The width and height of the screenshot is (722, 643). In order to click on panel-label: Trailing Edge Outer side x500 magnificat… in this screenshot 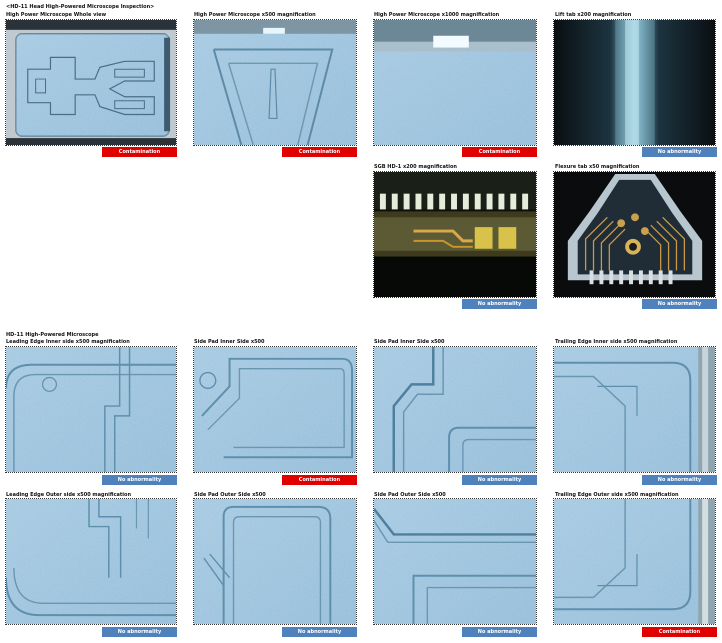, I will do `click(617, 495)`.